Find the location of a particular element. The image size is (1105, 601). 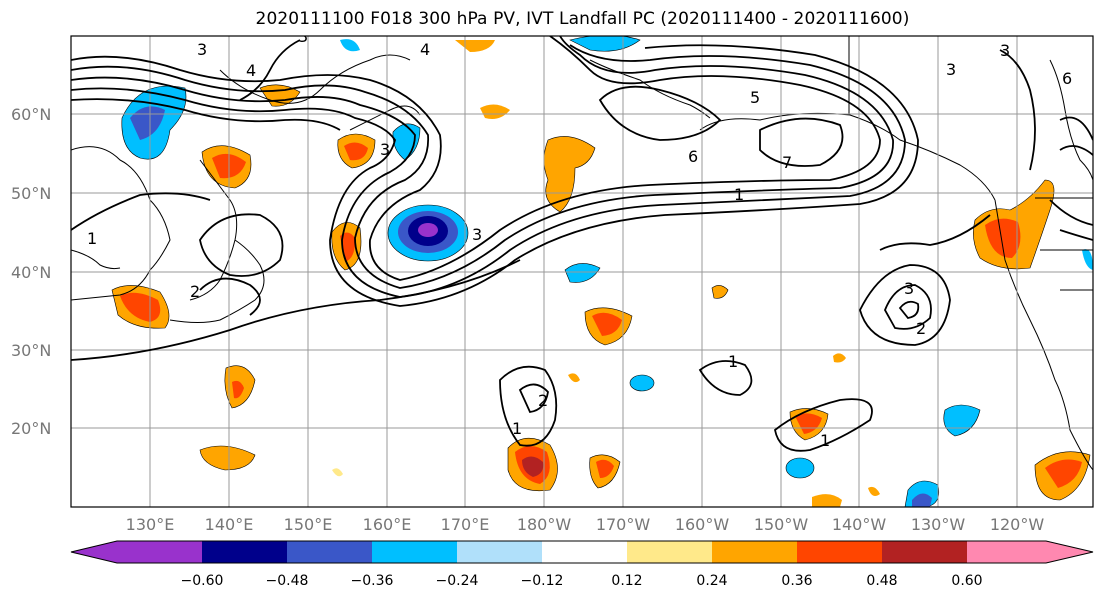

colorbar-segment-0b is located at coordinates (159, 552).